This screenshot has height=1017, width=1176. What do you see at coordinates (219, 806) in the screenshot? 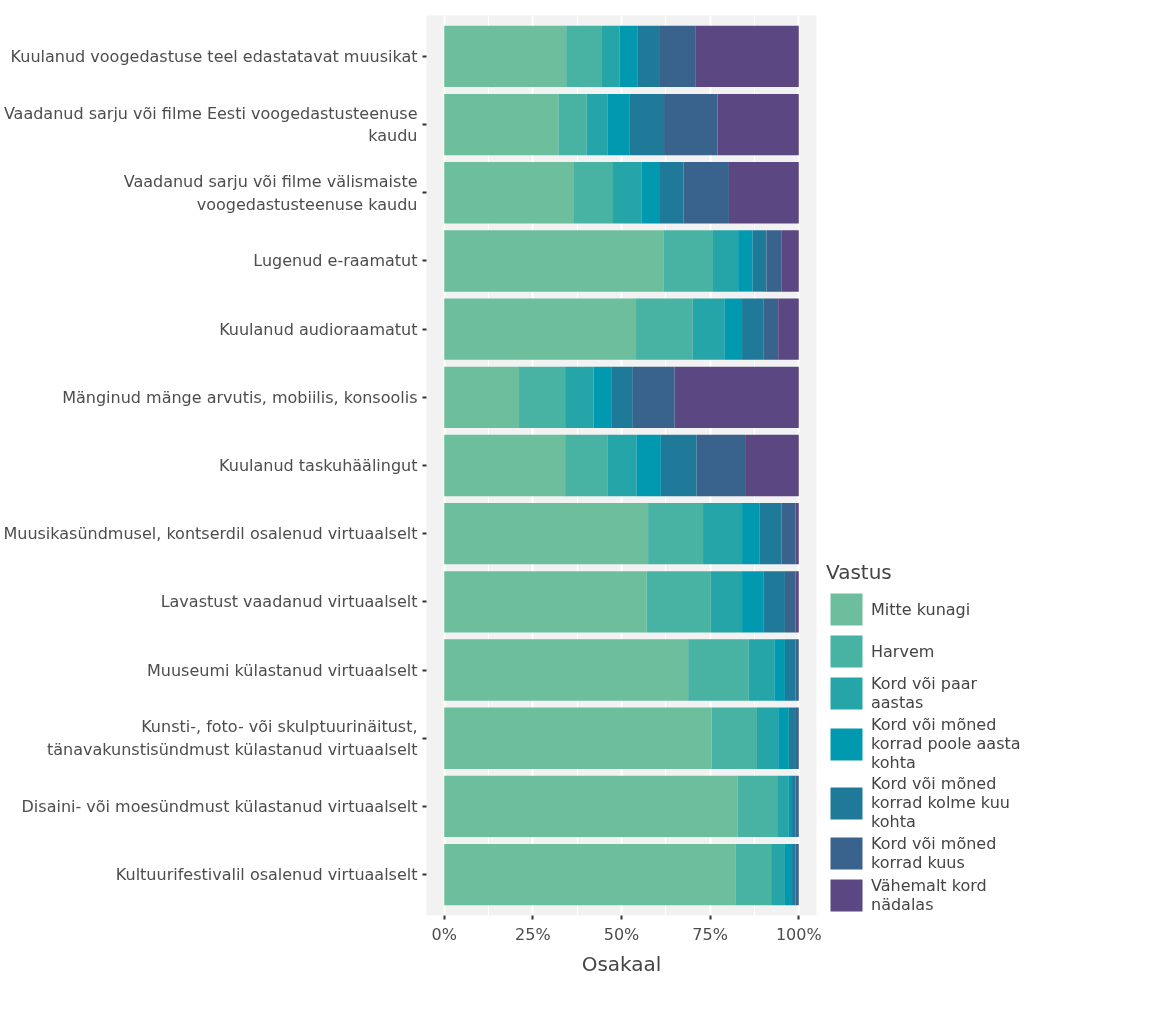
I see `y-tick-label: Disaini- või moesündmust külastanud virtuaalselt` at bounding box center [219, 806].